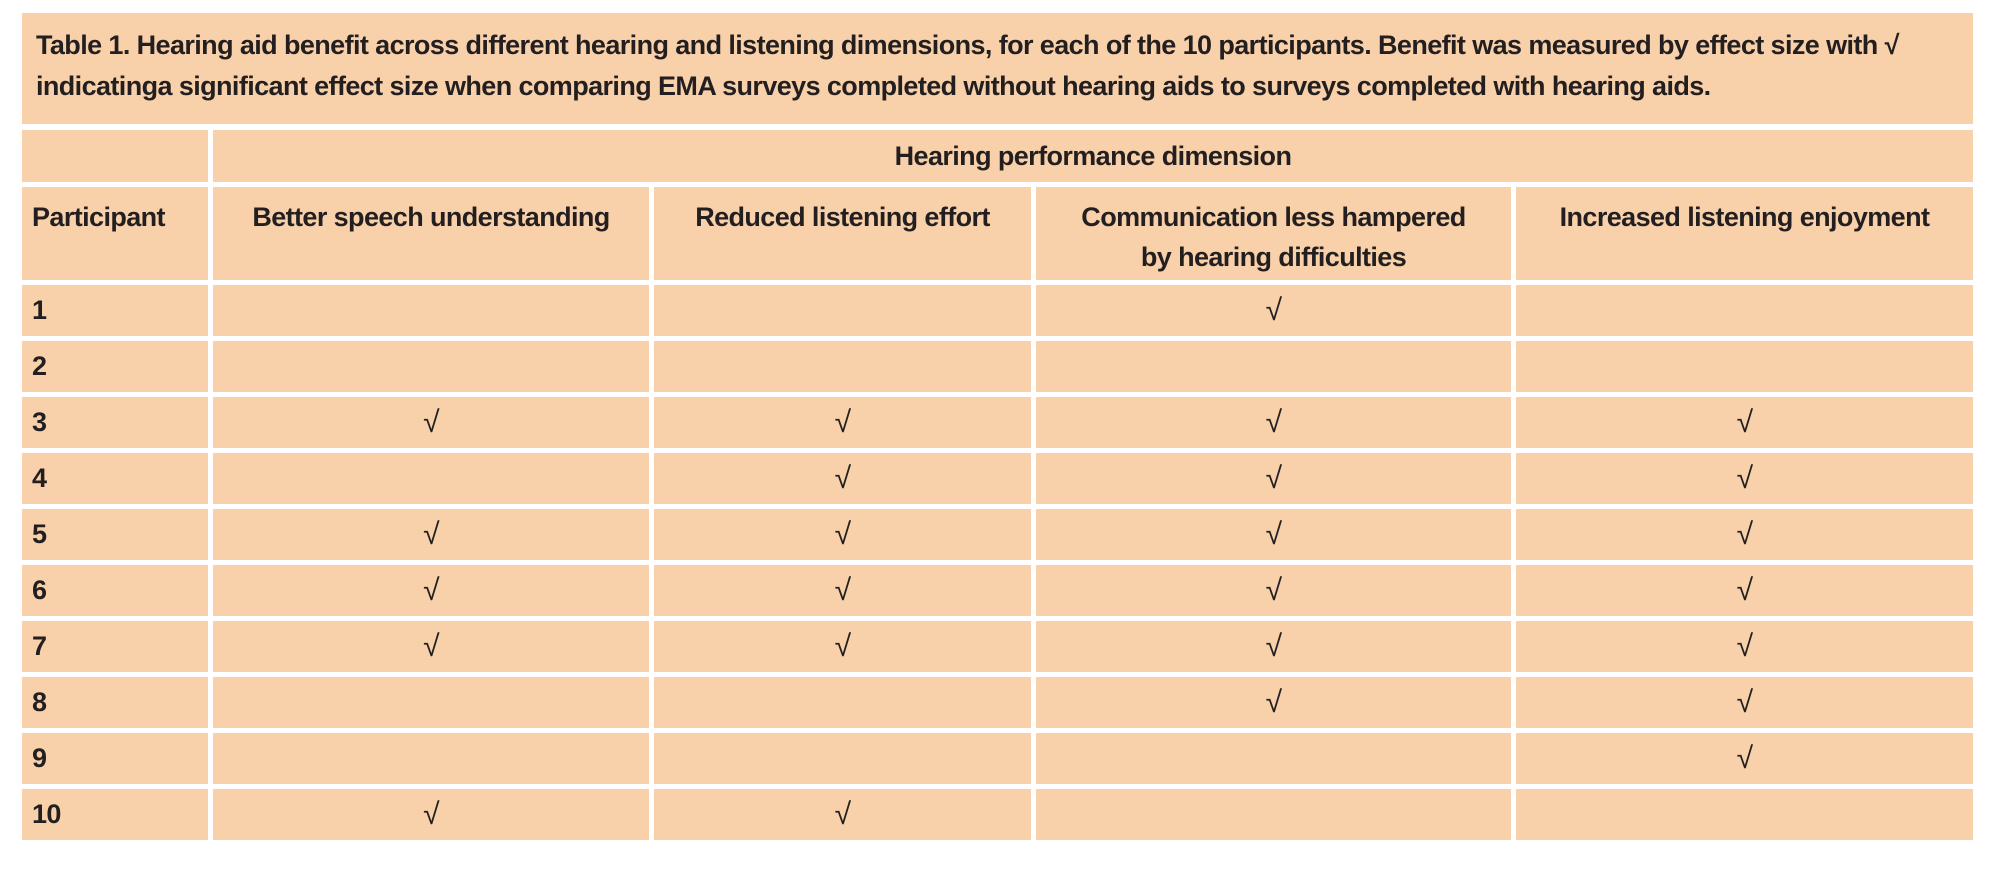 Image resolution: width=2000 pixels, height=882 pixels. I want to click on participant-cell: 7, so click(115, 646).